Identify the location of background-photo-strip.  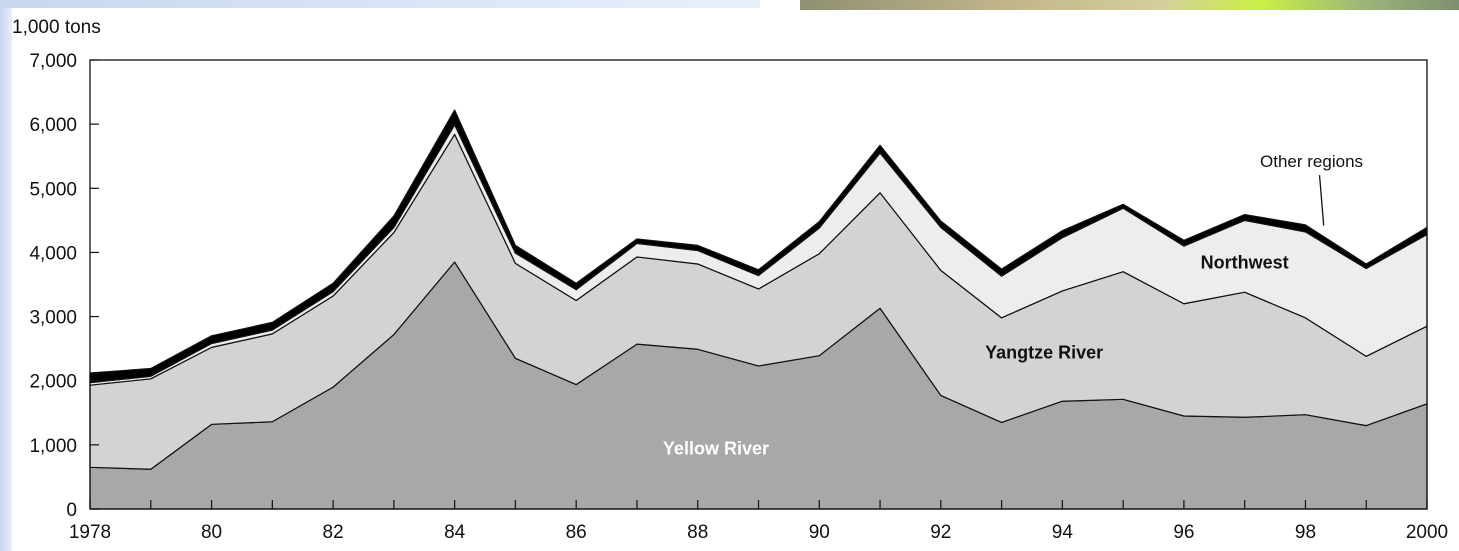
(1129, 5).